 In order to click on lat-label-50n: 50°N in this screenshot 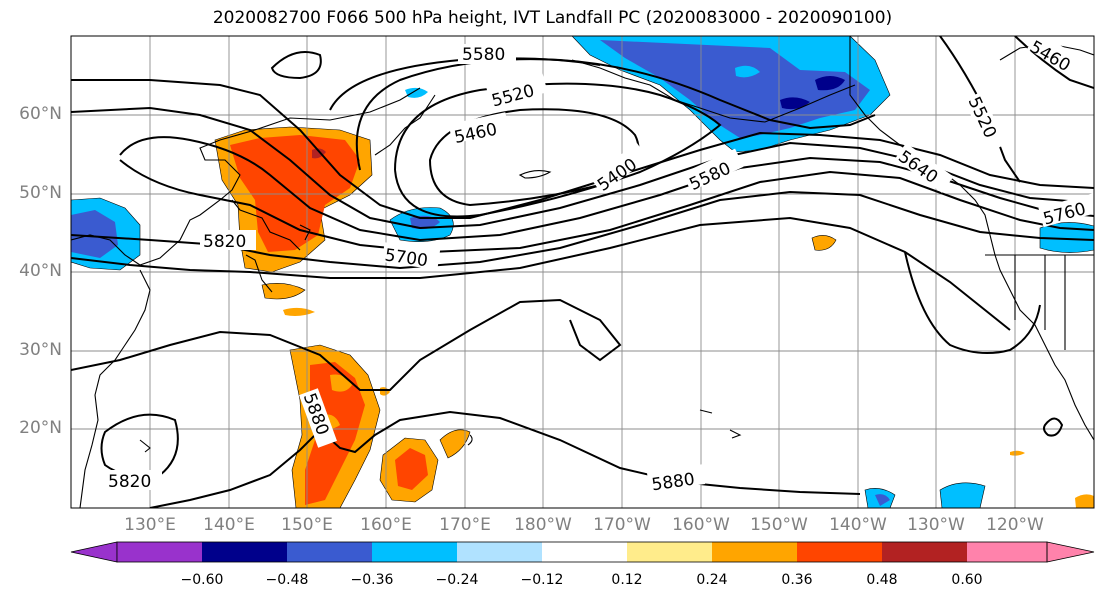, I will do `click(40, 193)`.